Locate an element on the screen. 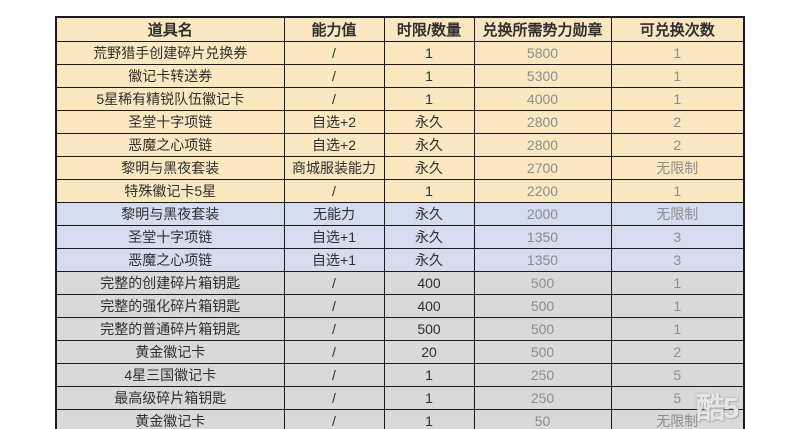  table-row: 完整的普通碎片箱钥匙 / 500 500 1 is located at coordinates (400, 329).